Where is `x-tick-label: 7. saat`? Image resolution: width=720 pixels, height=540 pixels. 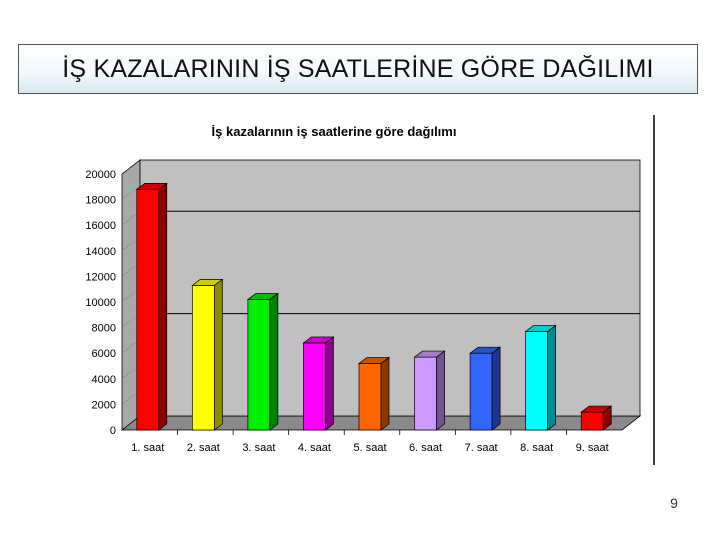 x-tick-label: 7. saat is located at coordinates (481, 448).